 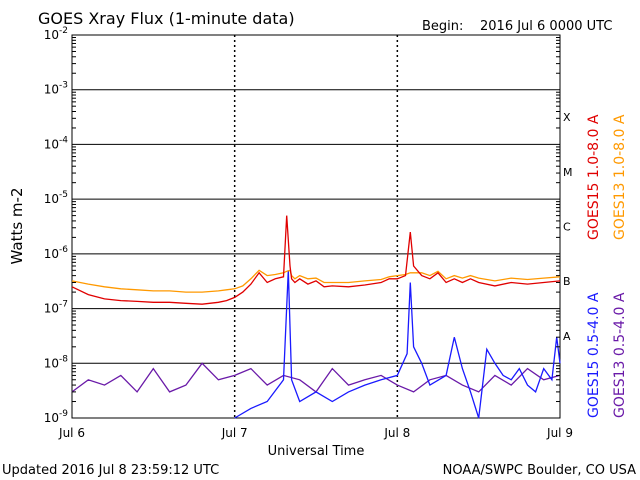 What do you see at coordinates (56, 143) in the screenshot?
I see `y-tick-label: 10⁻⁴` at bounding box center [56, 143].